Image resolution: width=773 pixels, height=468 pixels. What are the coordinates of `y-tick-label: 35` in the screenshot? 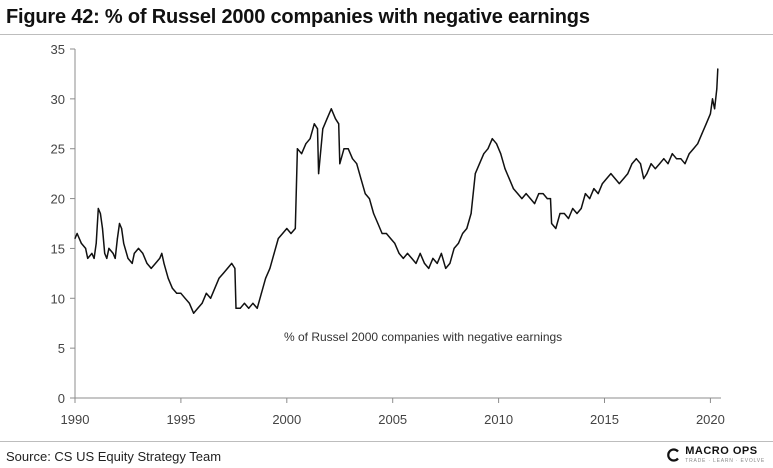 It's located at (58, 49).